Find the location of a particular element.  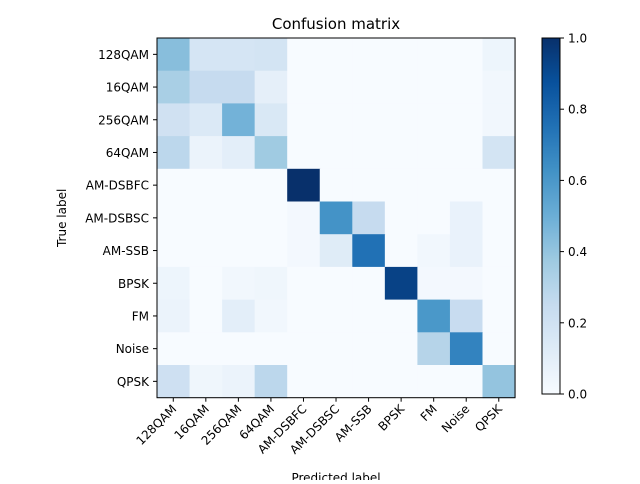

colorbar-tick-label: 0.2 is located at coordinates (577, 323).